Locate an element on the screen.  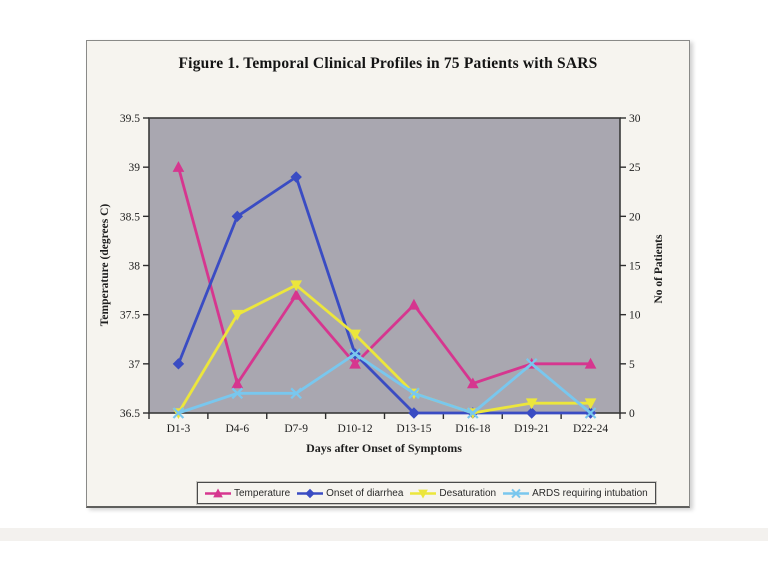
legend-item-onset-of-diarrhea: Onset of diarrhea is located at coordinates (350, 493).